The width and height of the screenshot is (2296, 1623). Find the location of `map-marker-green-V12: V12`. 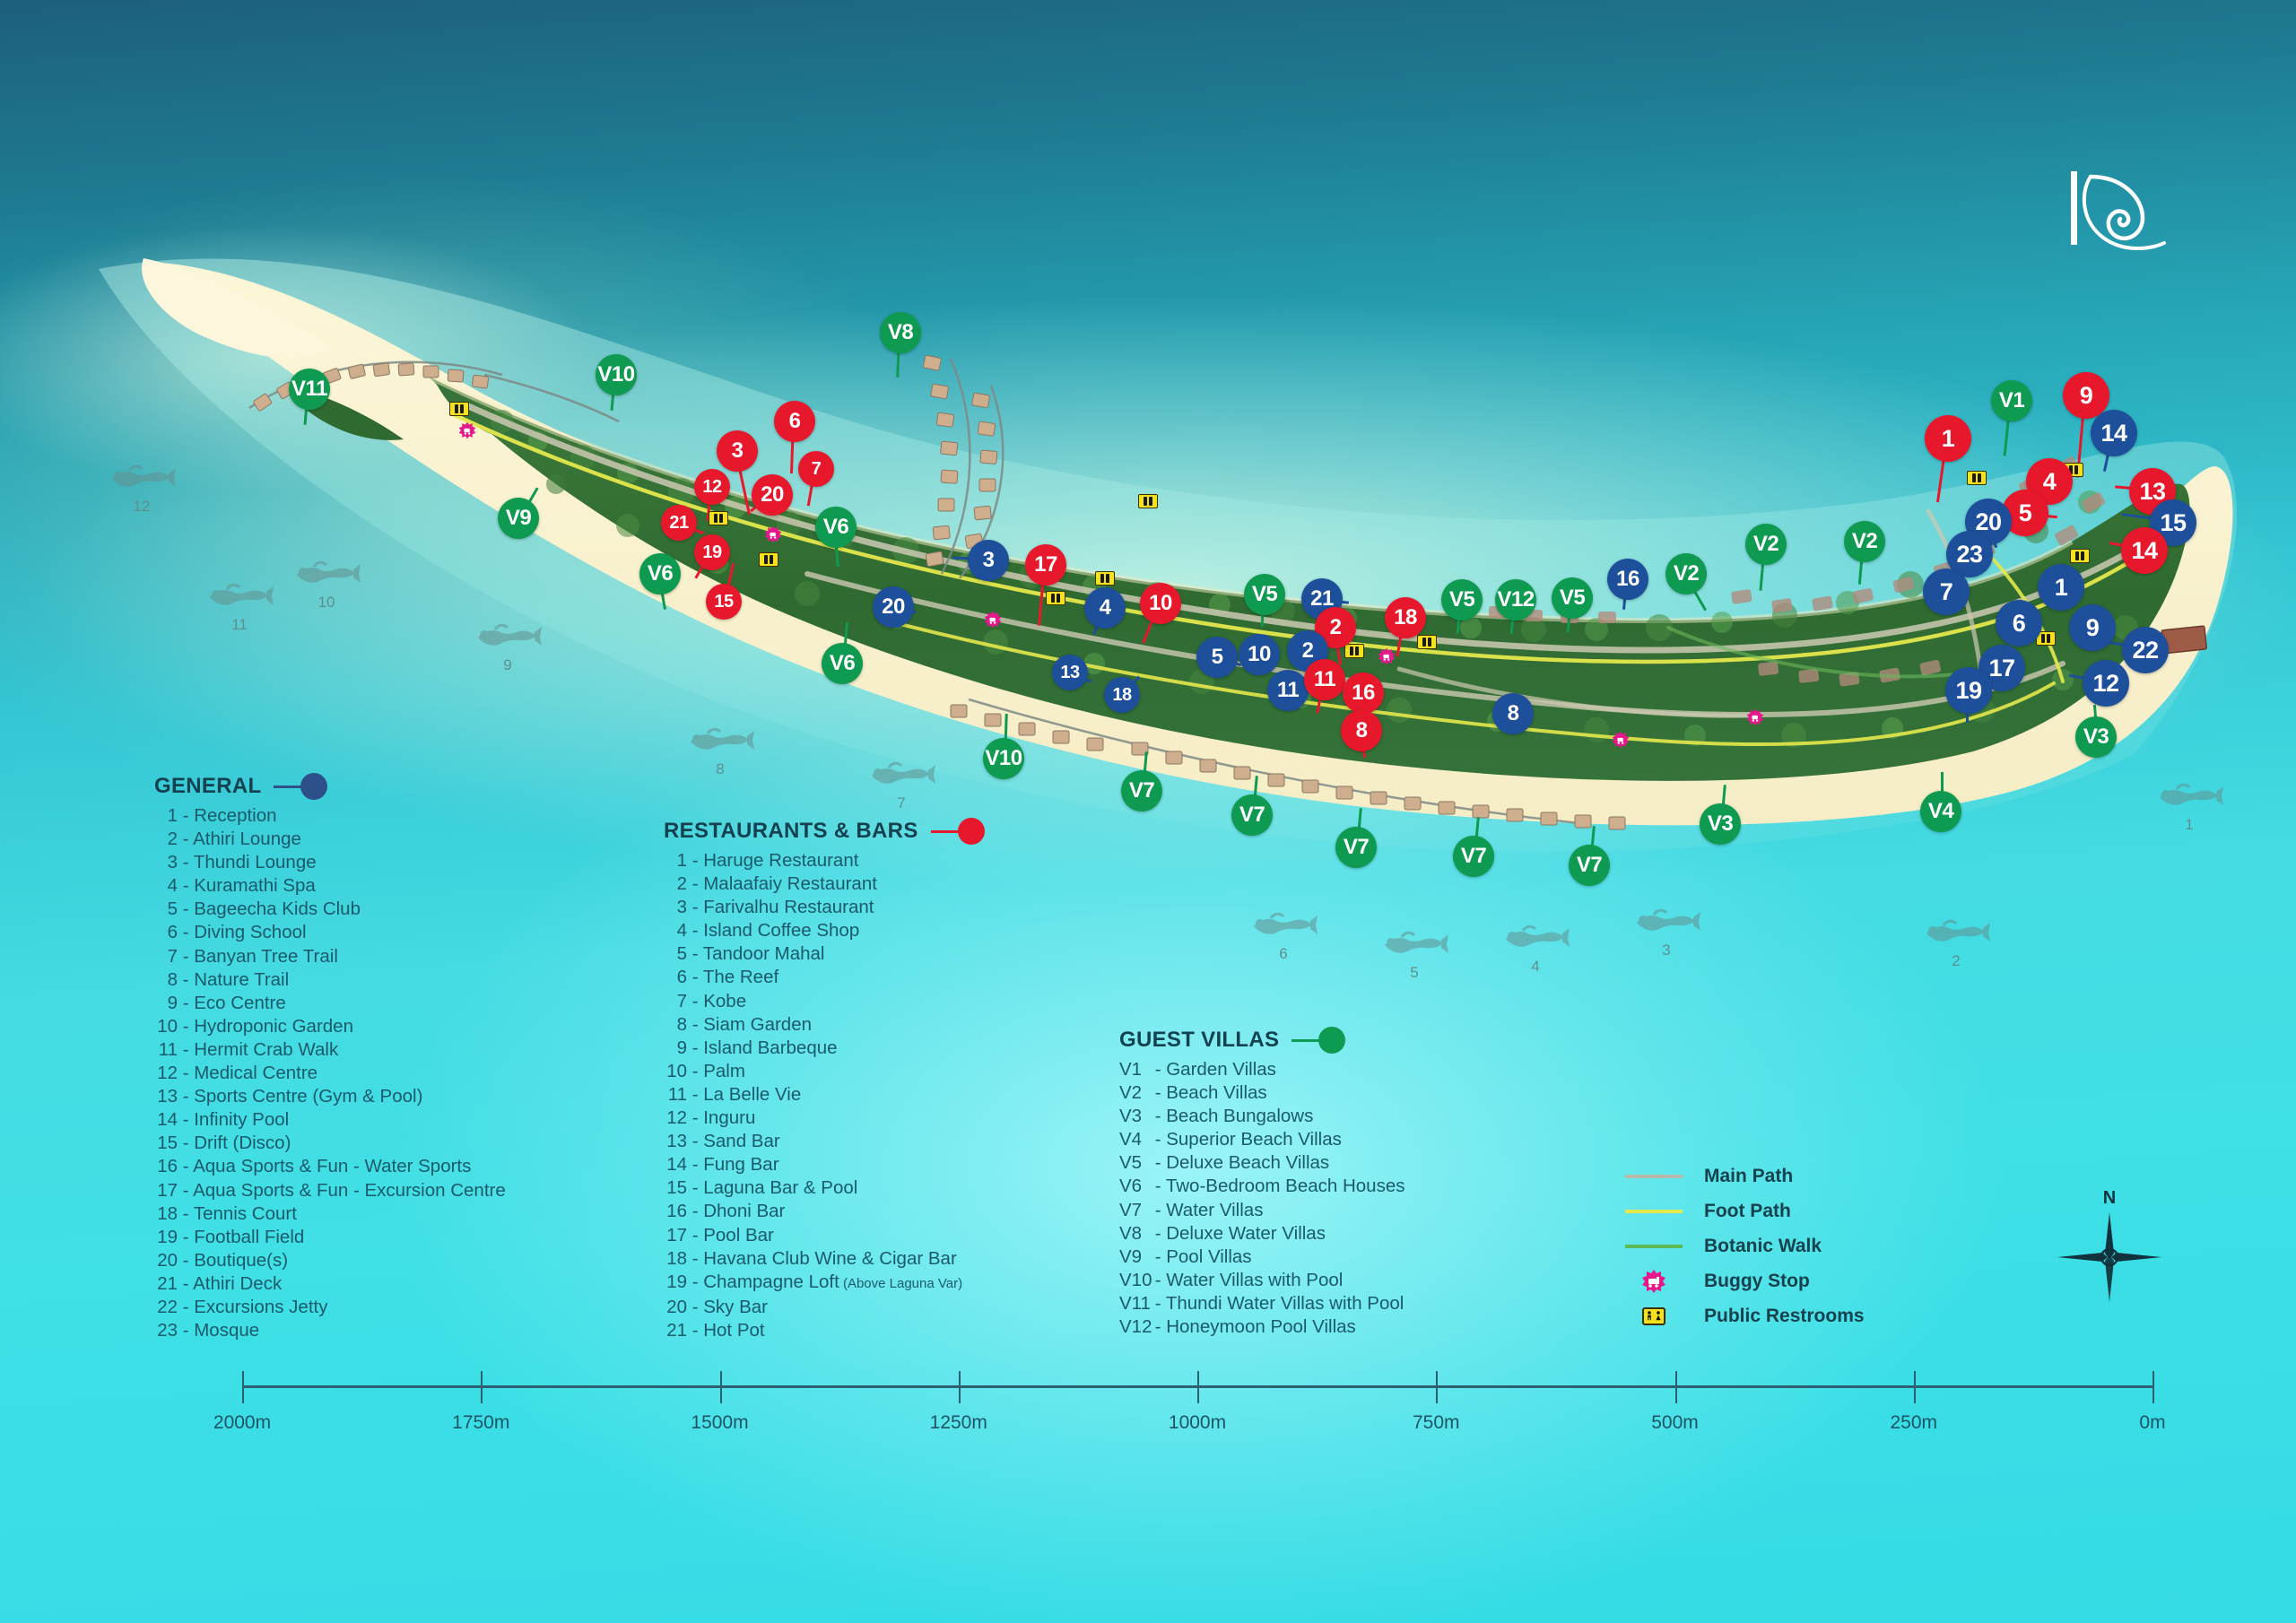

map-marker-green-V12: V12 is located at coordinates (1515, 600).